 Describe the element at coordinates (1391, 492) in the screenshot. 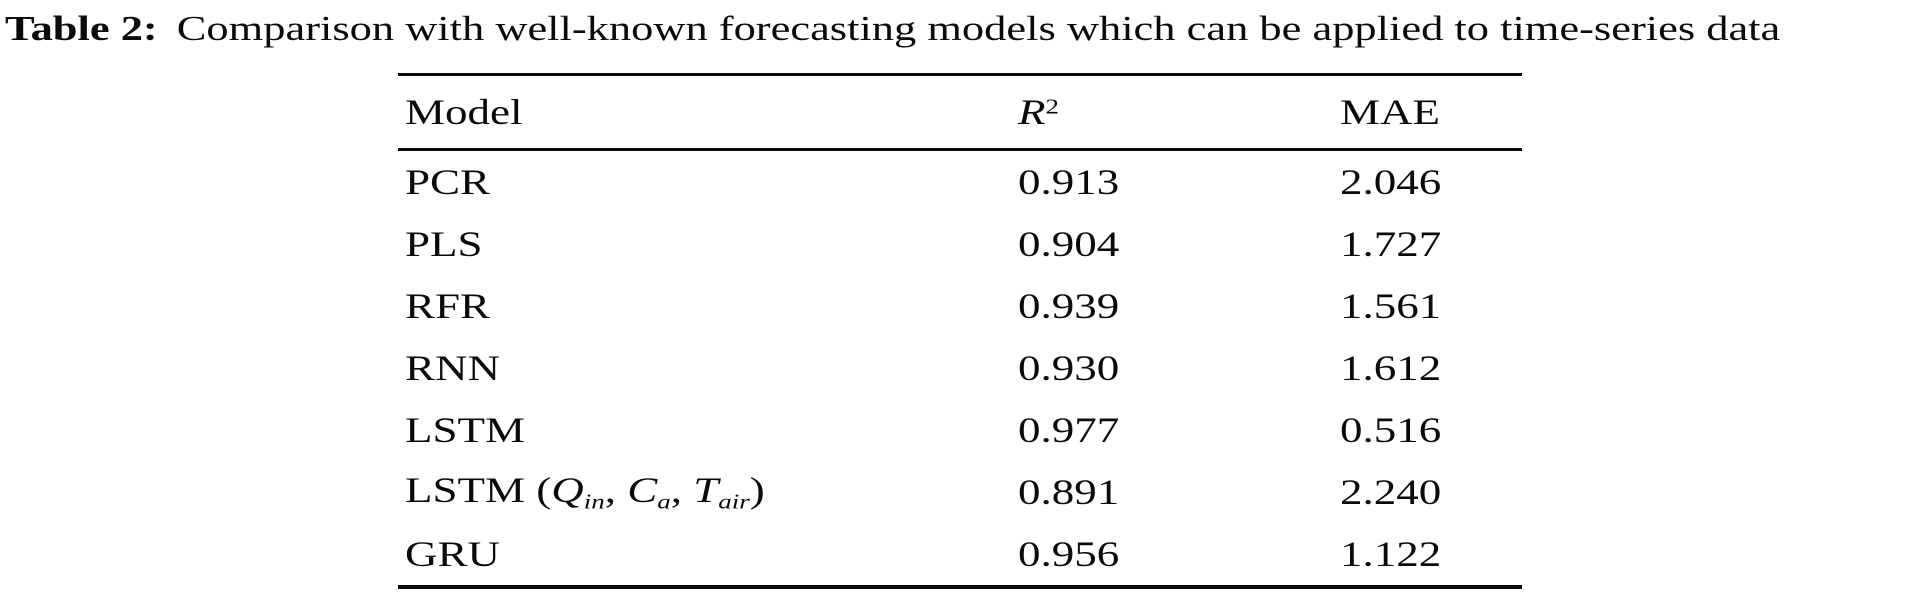

I see `mae-cell-text: 2.240` at that location.